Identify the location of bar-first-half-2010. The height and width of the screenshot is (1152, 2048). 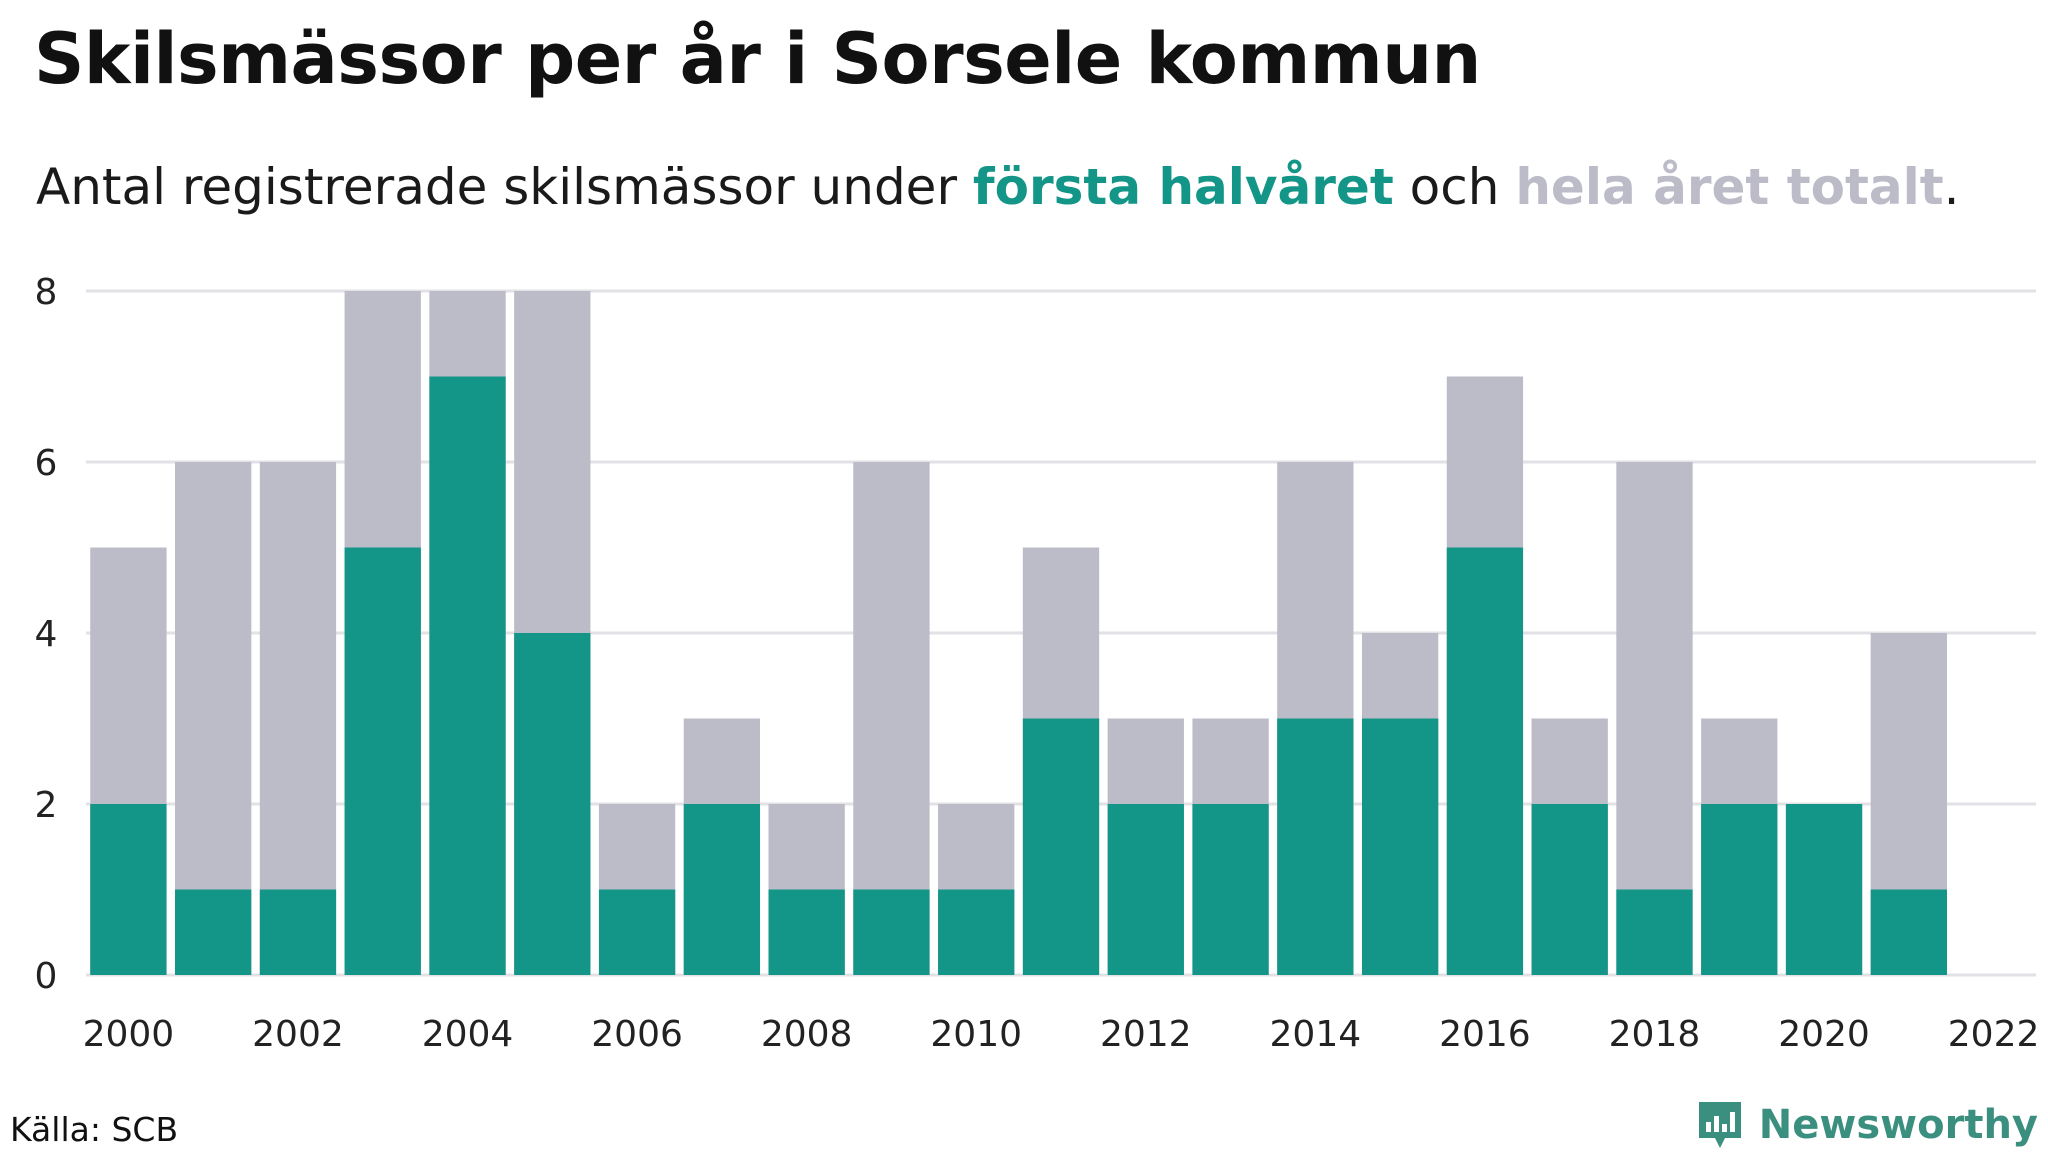
(976, 932).